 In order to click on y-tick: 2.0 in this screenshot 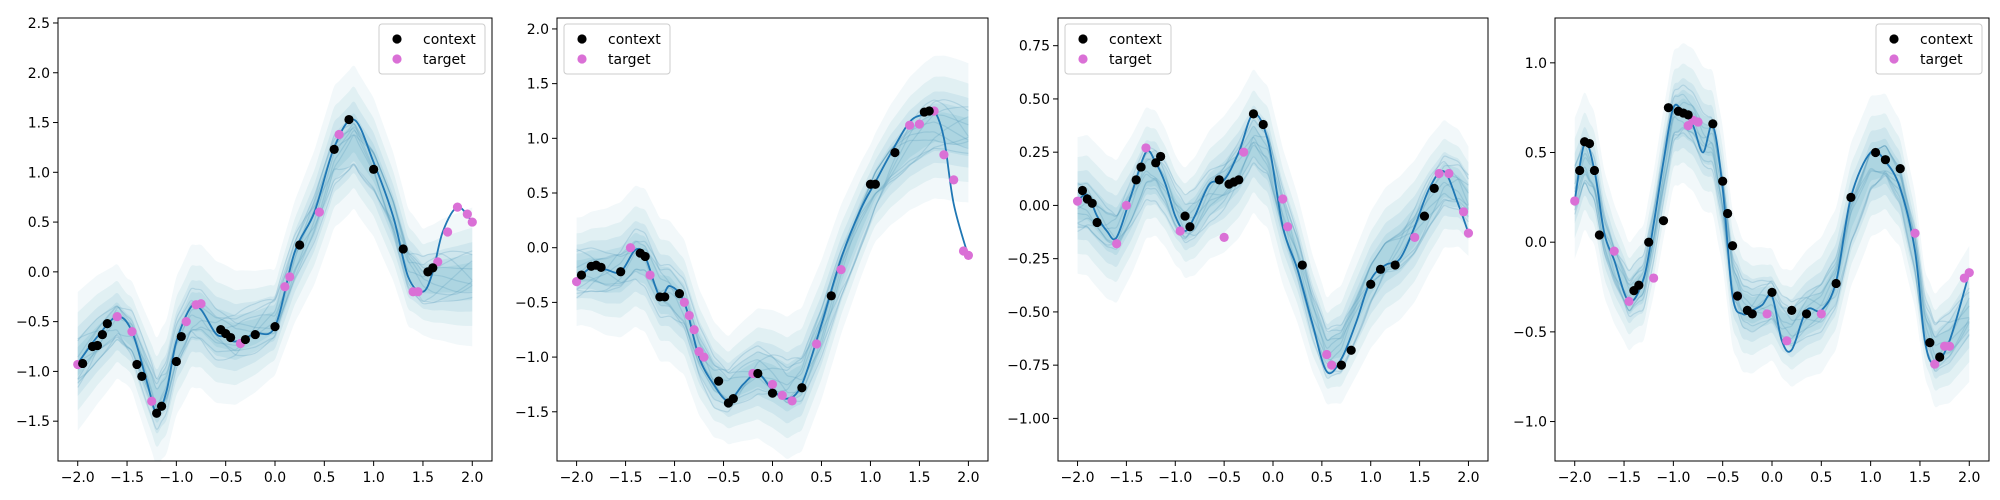, I will do `click(43, 74)`.